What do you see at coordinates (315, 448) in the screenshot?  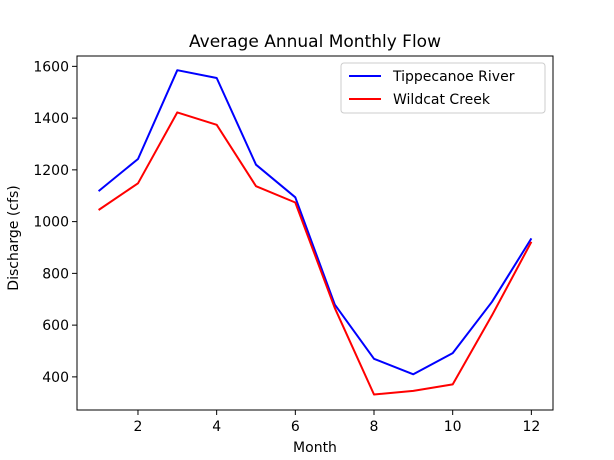 I see `x-axis-title: Month` at bounding box center [315, 448].